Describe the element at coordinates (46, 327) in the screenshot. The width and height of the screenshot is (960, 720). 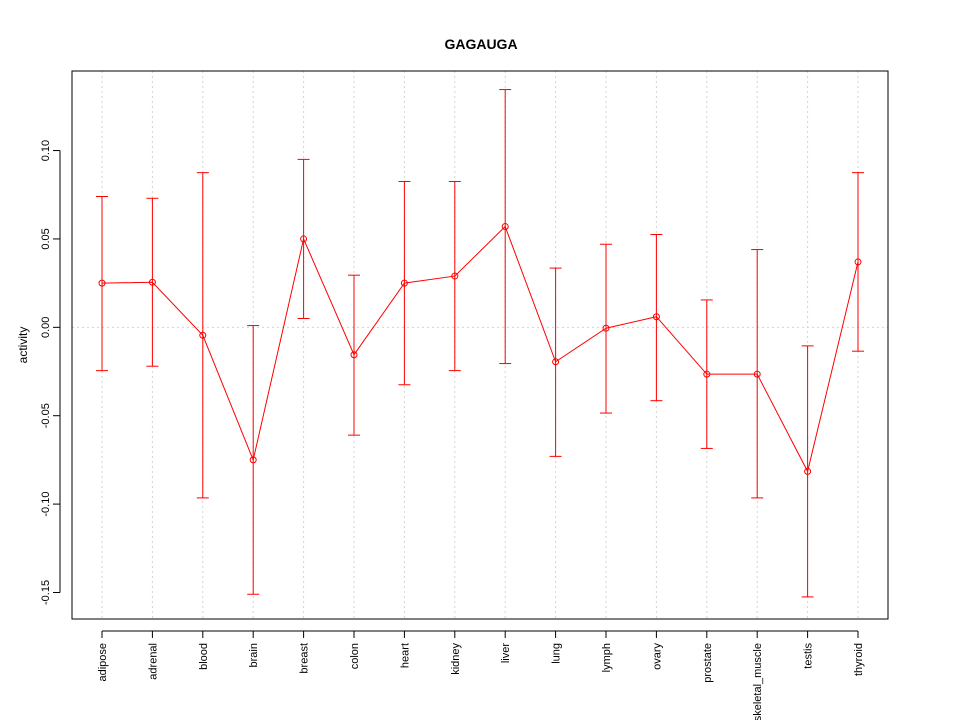
I see `y-tick-label: 0.00` at that location.